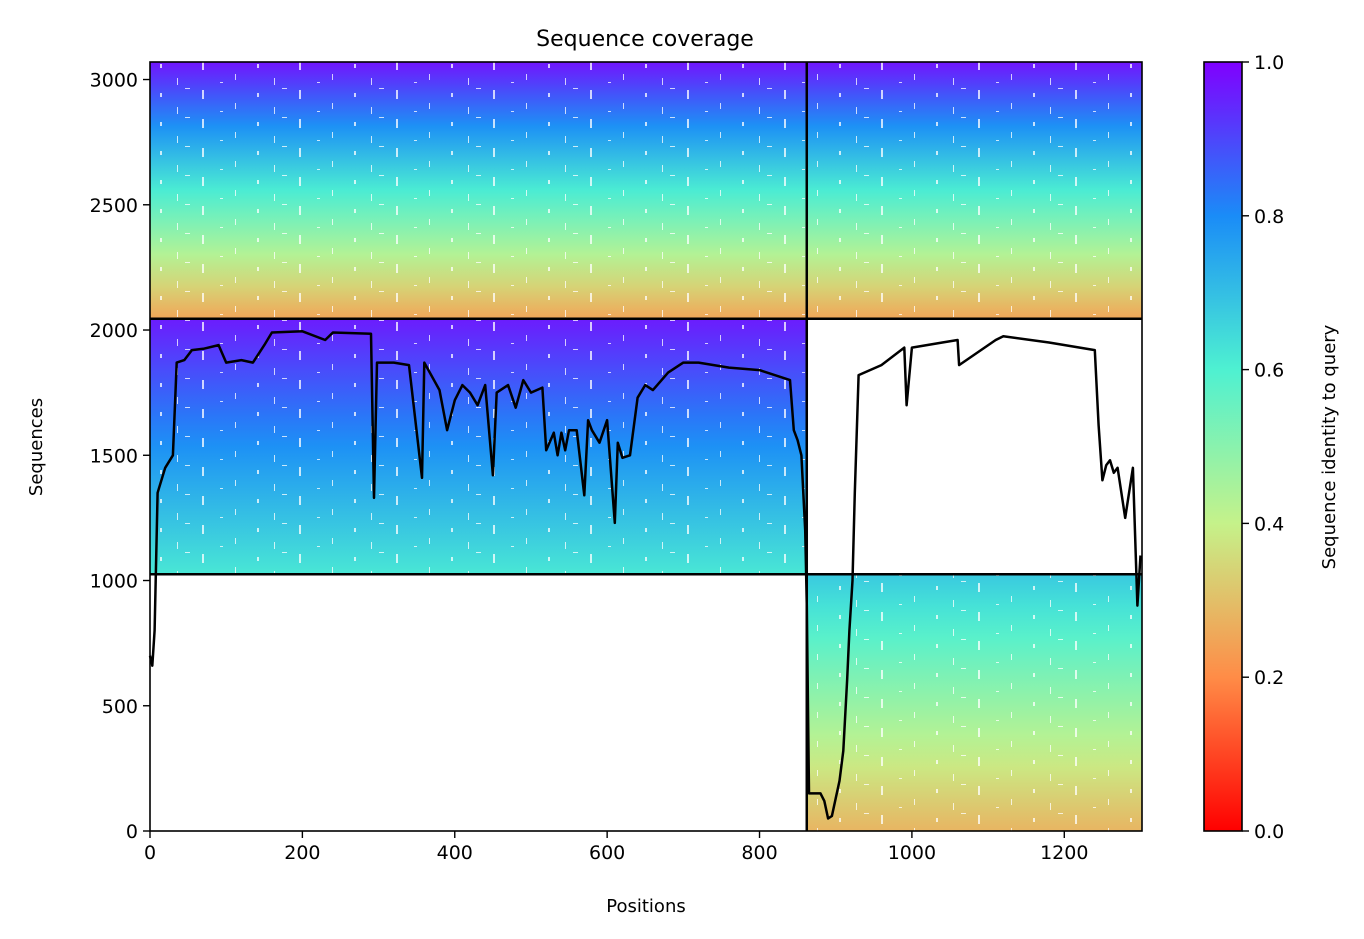 The image size is (1364, 939). Describe the element at coordinates (645, 39) in the screenshot. I see `chart-title: Sequence coverage` at that location.